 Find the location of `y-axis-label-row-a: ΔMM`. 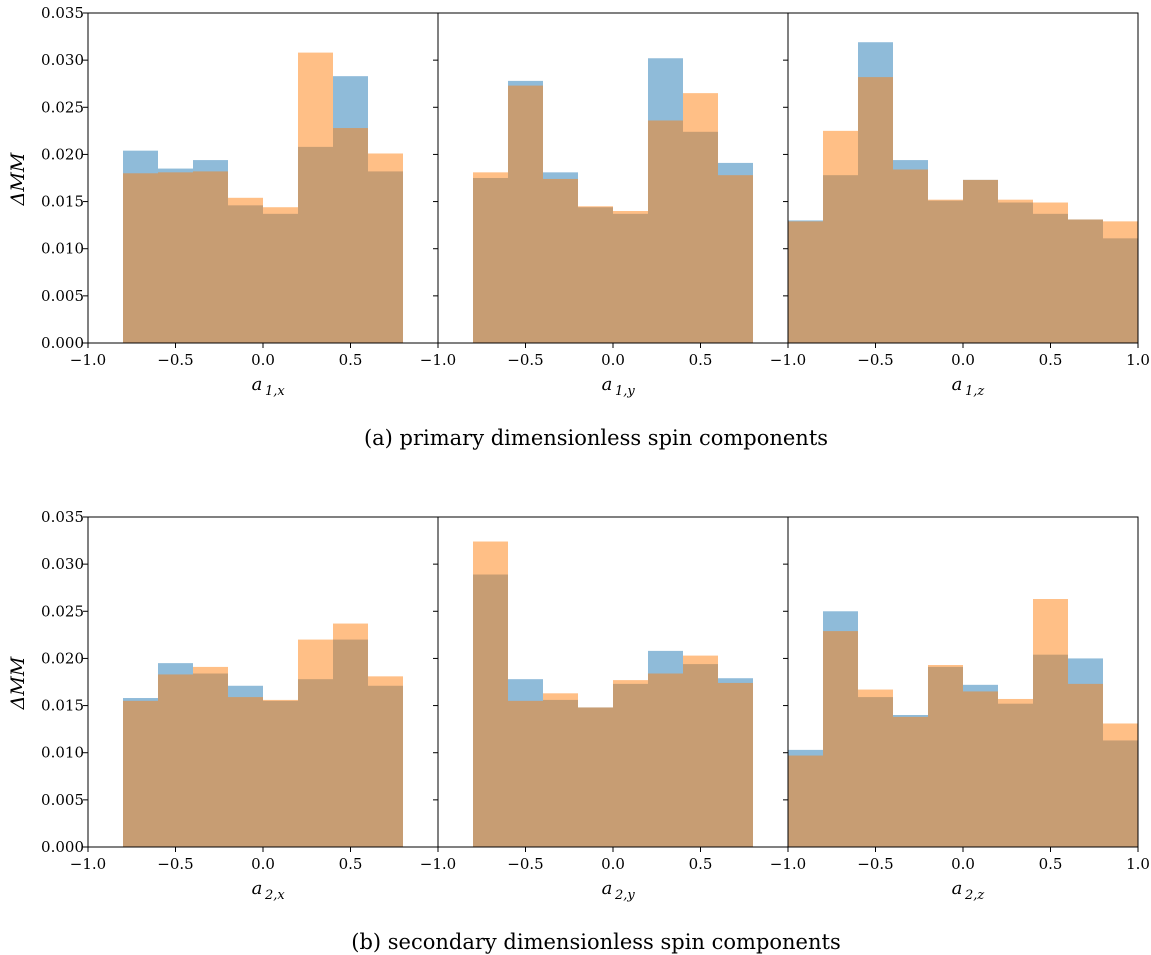

y-axis-label-row-a: ΔMM is located at coordinates (18, 179).